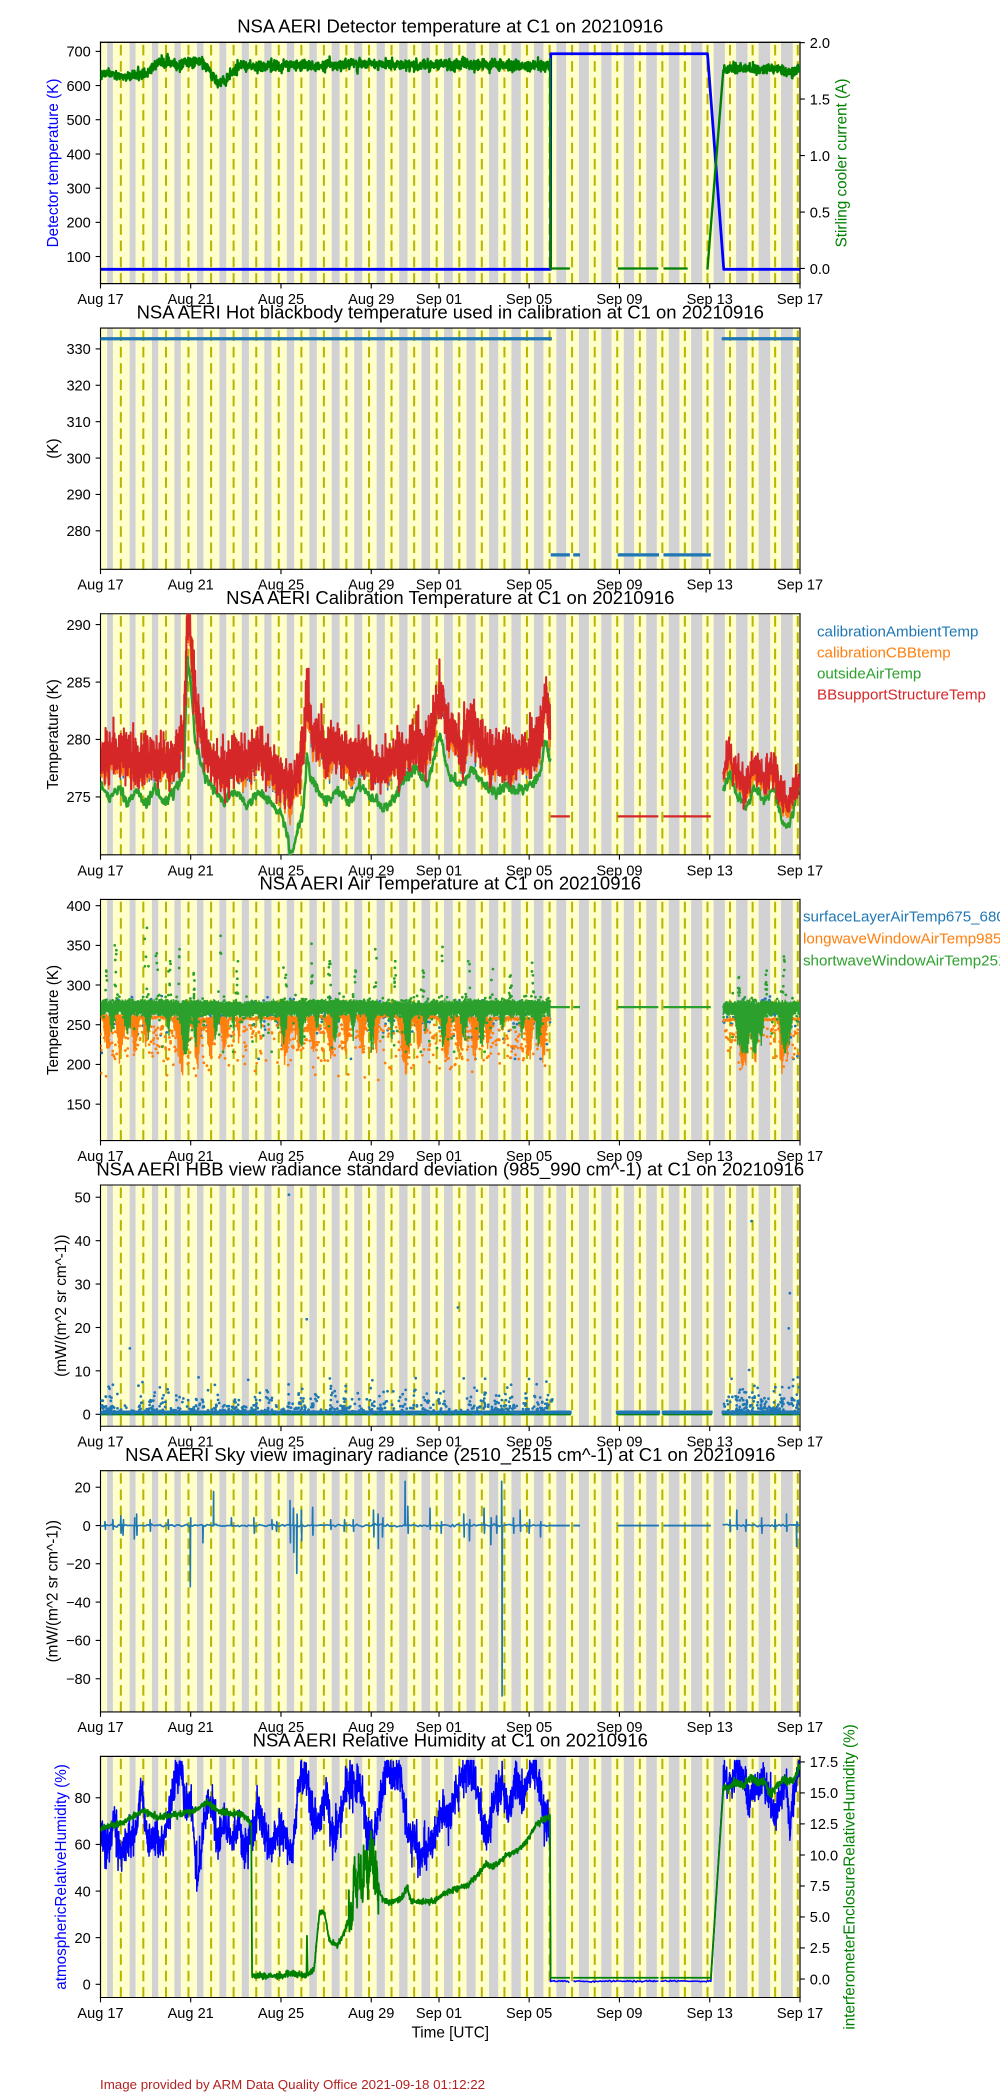 This screenshot has height=2100, width=1000. Describe the element at coordinates (824, 1856) in the screenshot. I see `svg-text: 10.0` at that location.